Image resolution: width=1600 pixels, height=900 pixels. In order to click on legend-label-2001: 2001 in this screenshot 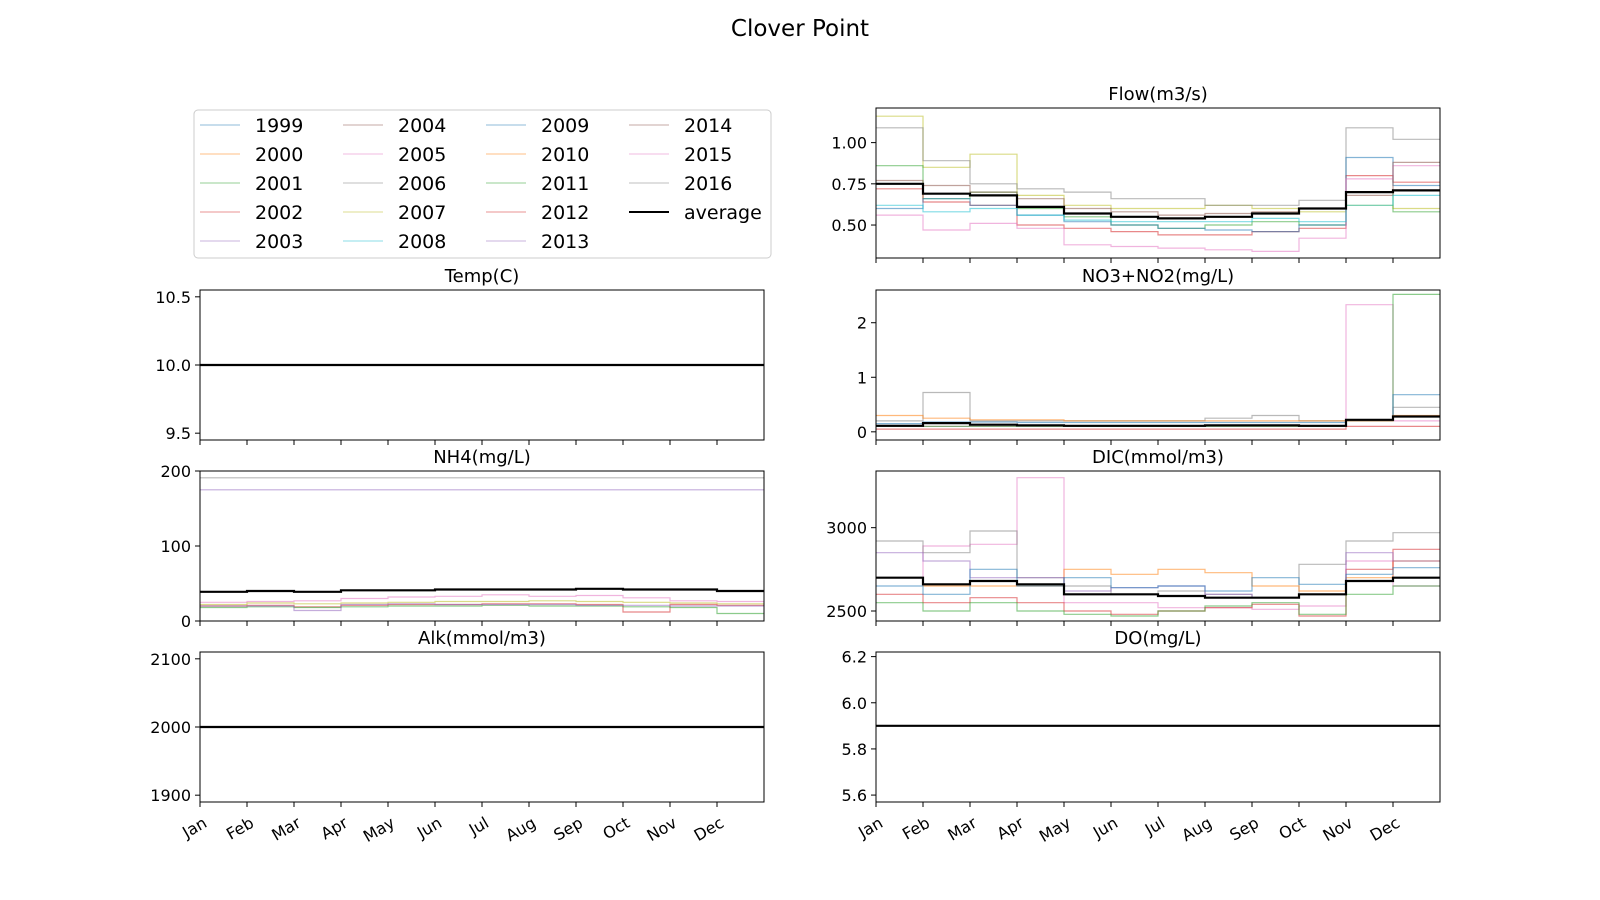, I will do `click(279, 184)`.